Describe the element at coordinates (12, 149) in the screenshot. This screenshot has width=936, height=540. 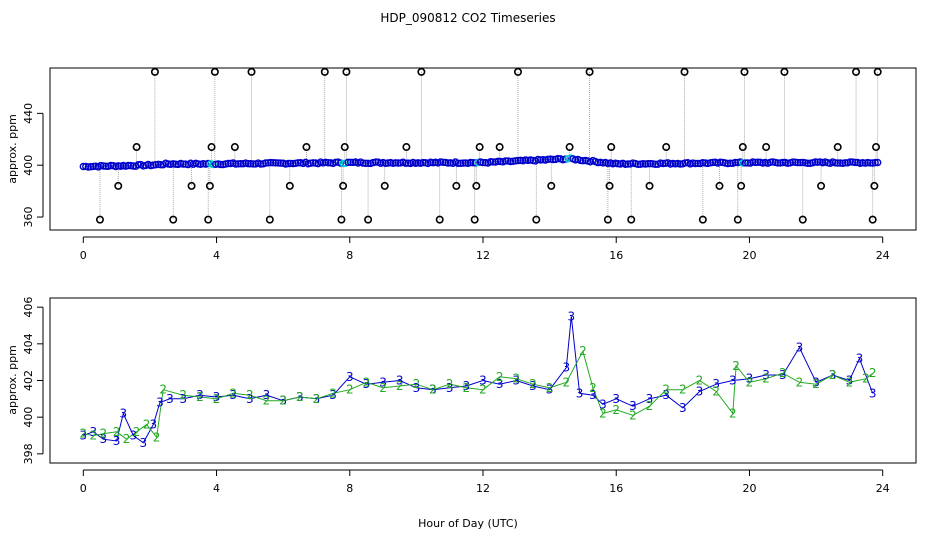
I see `top-panel-y-label: approx. ppm` at that location.